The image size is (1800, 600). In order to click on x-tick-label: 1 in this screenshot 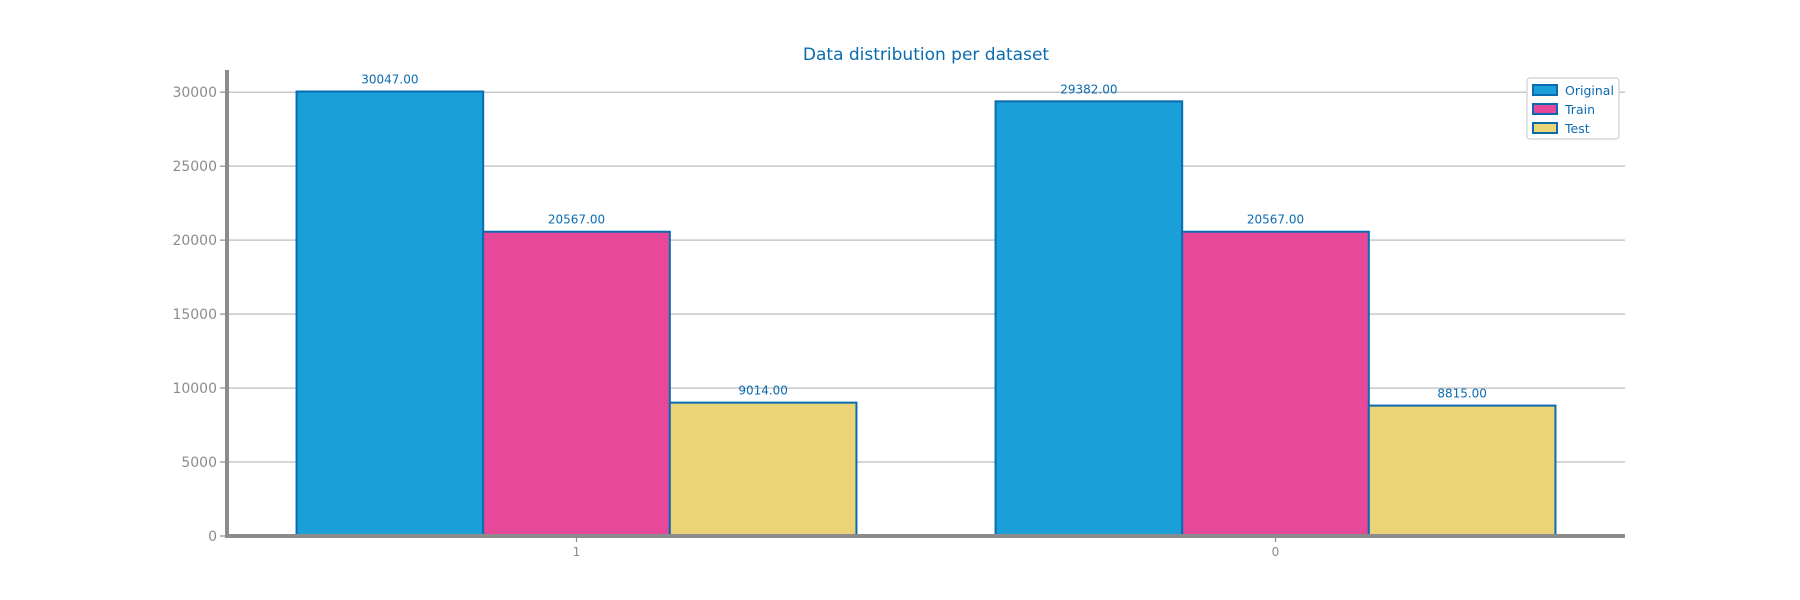, I will do `click(577, 552)`.